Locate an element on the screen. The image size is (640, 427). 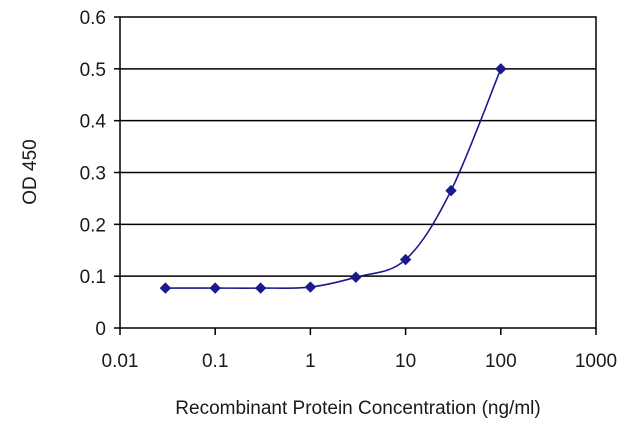
x-axis: 0.01 0.1 1 10 100 1000 is located at coordinates (359, 350).